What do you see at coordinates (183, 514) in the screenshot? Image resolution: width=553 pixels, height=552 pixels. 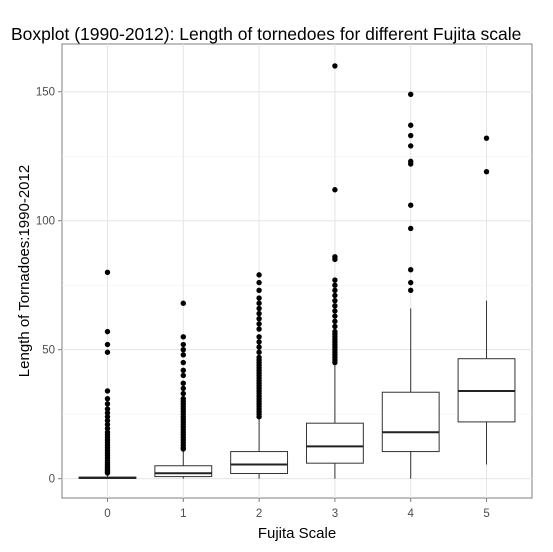 I see `x-tick-label: 1` at bounding box center [183, 514].